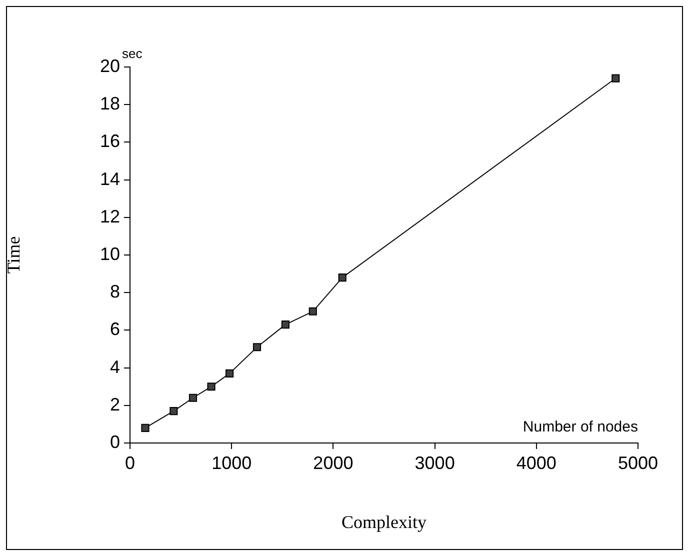  Describe the element at coordinates (115, 329) in the screenshot. I see `y-tick-label: 6` at that location.